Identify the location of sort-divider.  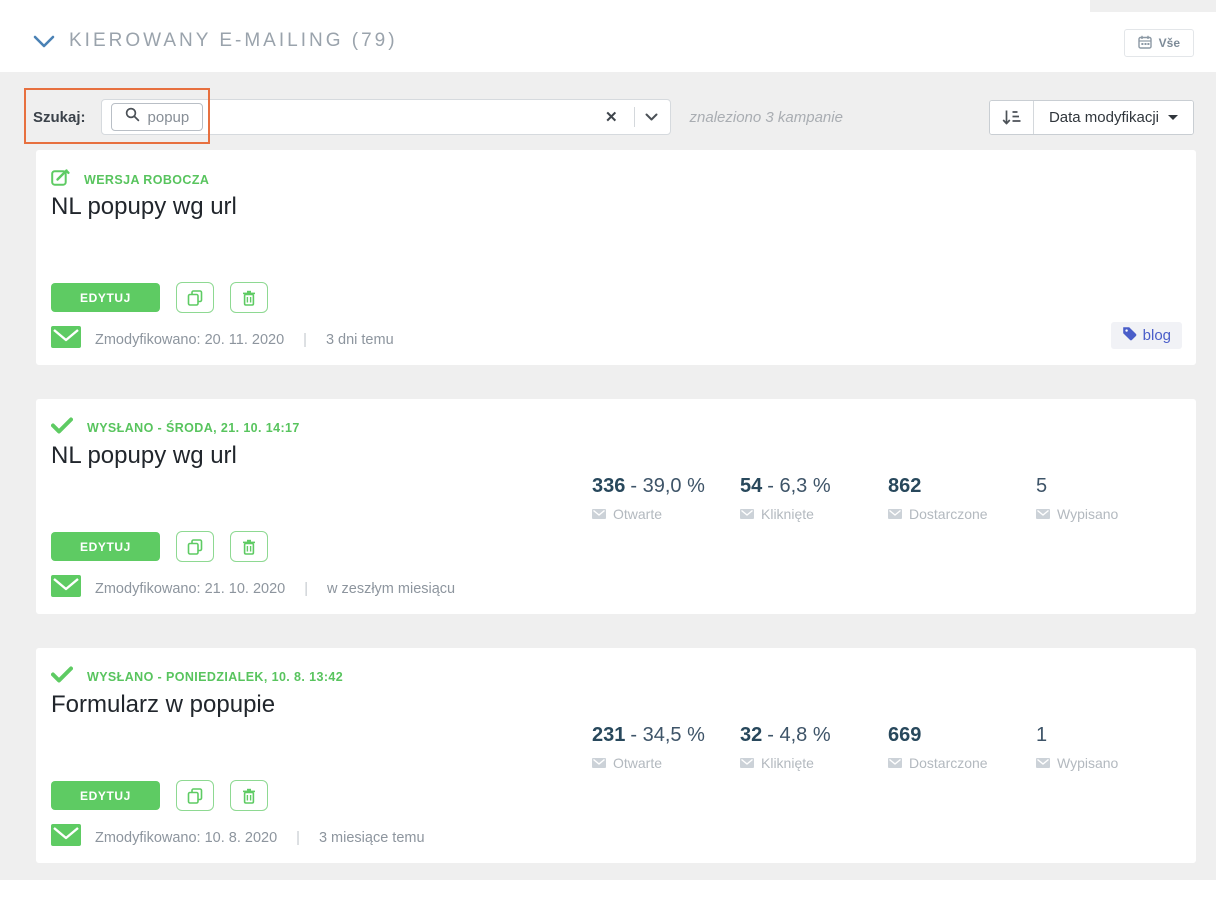
(1033, 117).